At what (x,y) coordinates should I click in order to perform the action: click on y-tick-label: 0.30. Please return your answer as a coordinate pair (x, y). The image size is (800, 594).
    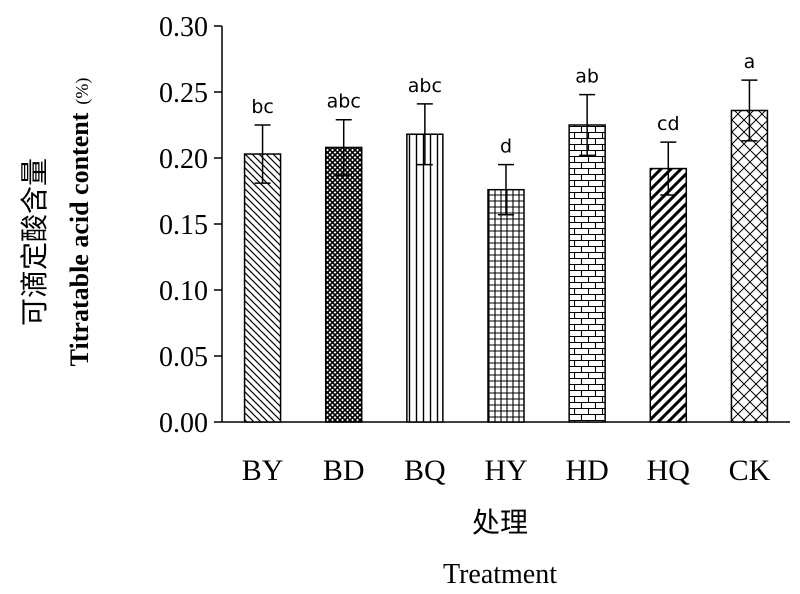
    Looking at the image, I should click on (183, 27).